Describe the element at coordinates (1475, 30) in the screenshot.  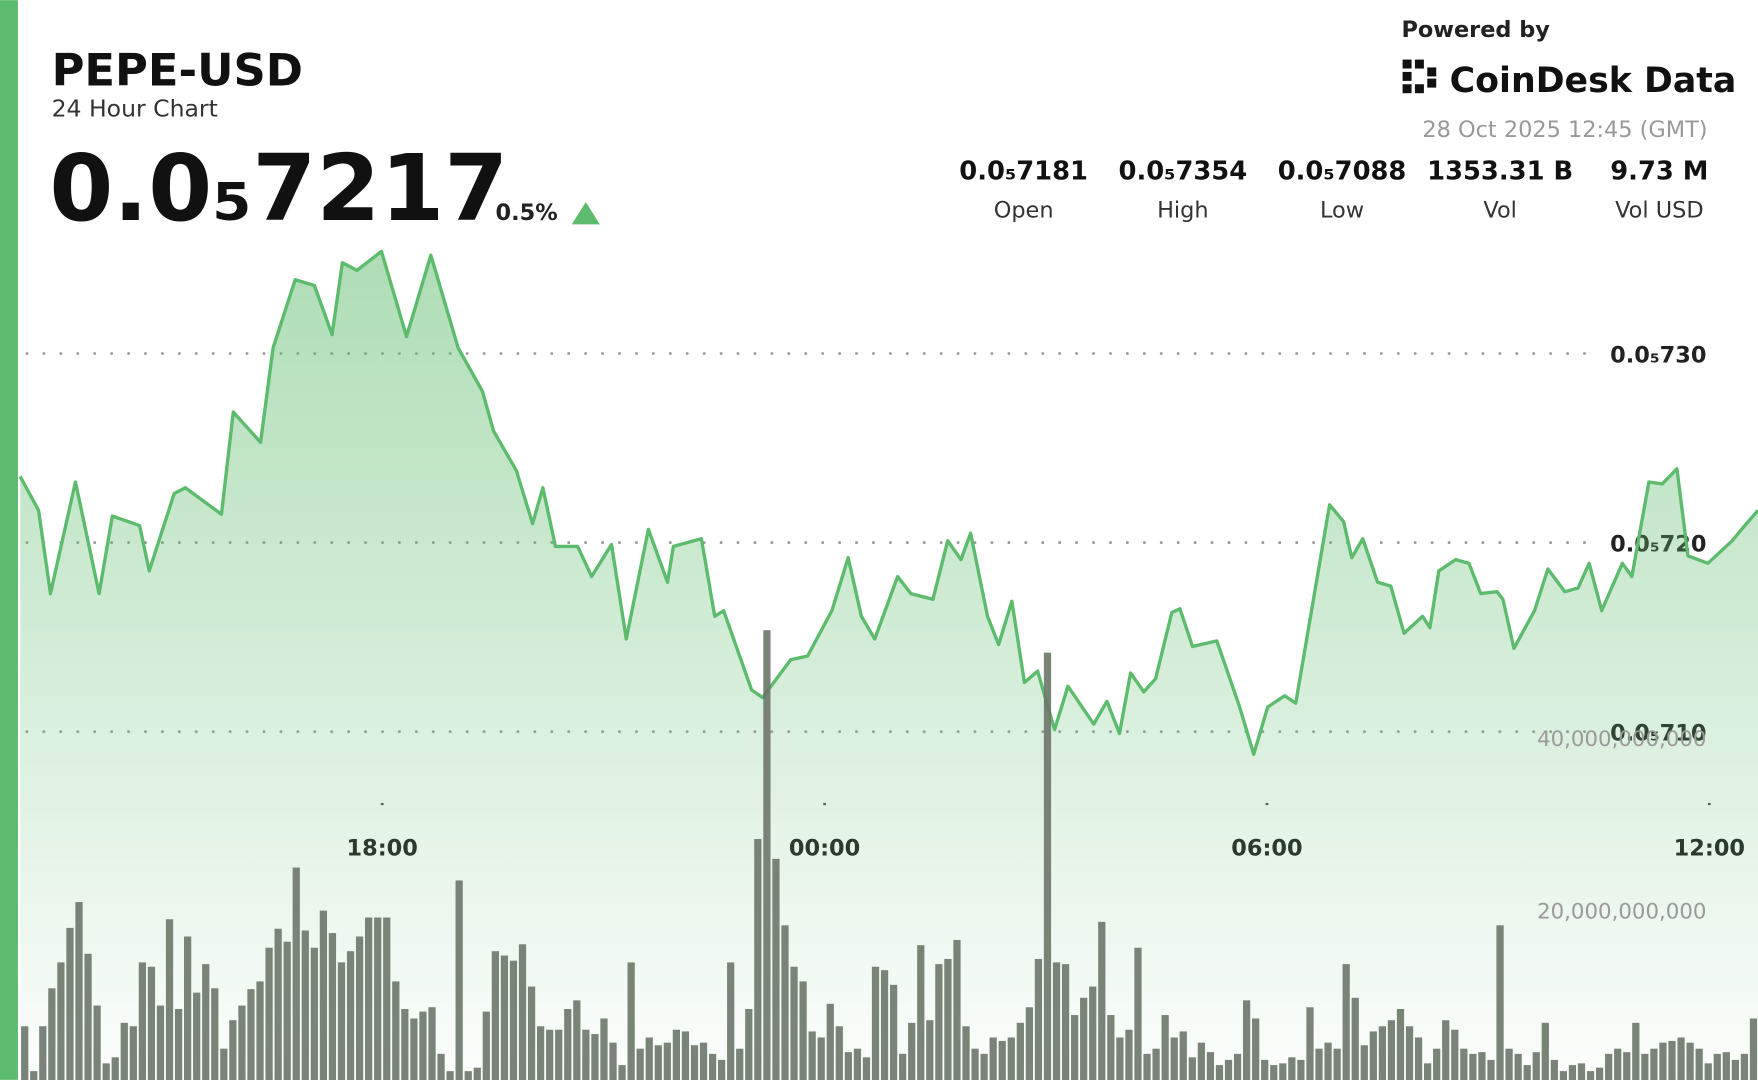
I see `powered-by: Powered by` at that location.